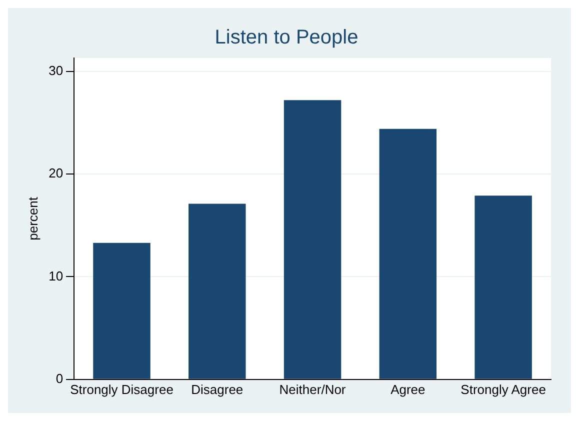 The image size is (579, 421). Describe the element at coordinates (286, 37) in the screenshot. I see `chart-title: Listen to People` at that location.